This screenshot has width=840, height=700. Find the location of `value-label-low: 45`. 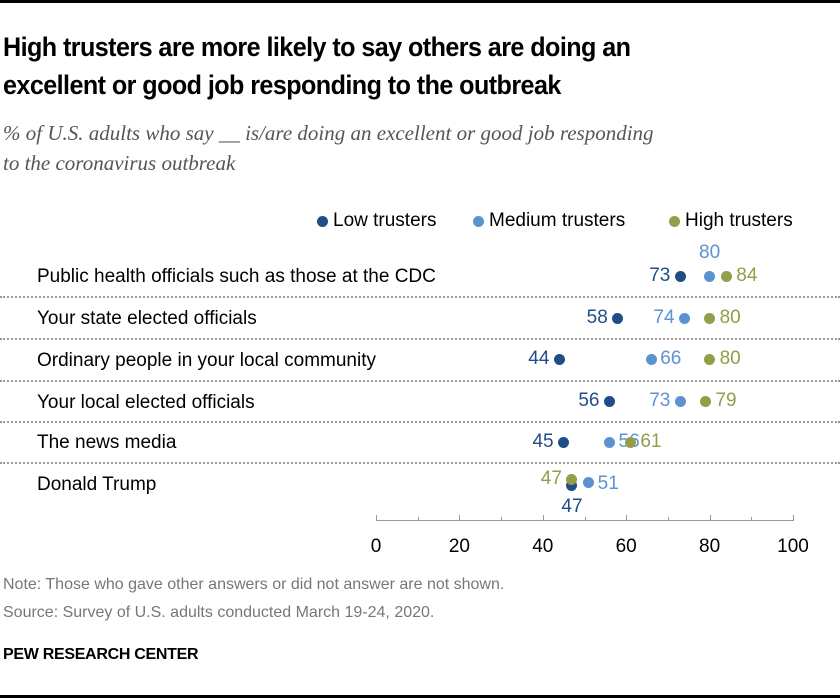

value-label-low: 45 is located at coordinates (543, 441).